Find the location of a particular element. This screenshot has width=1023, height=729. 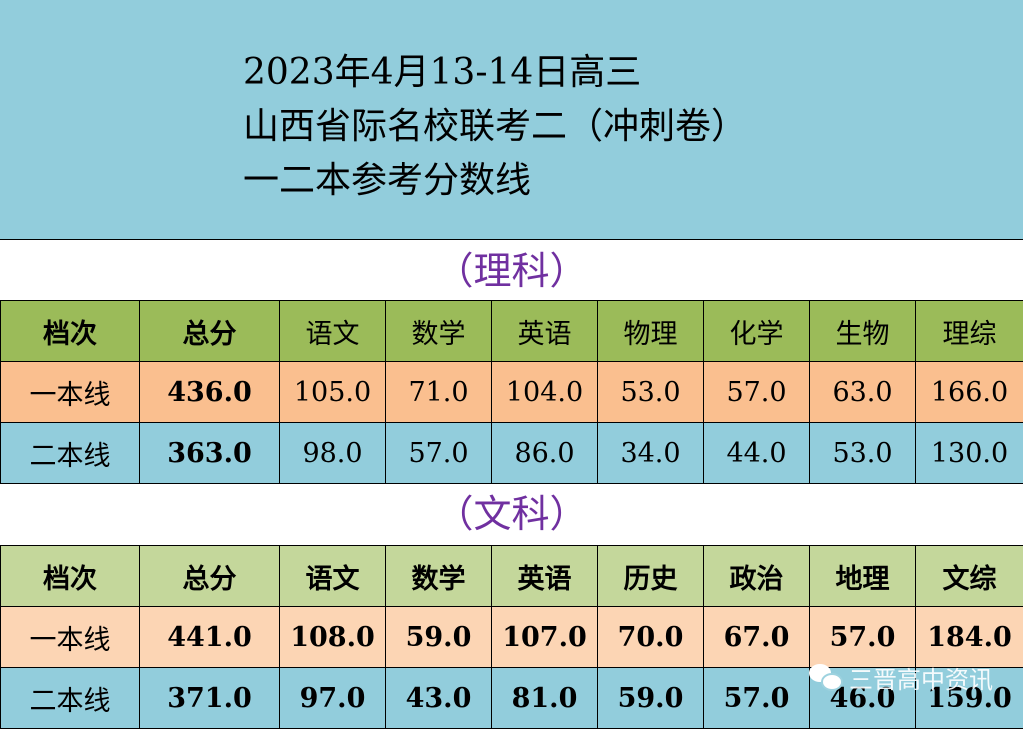

table-cell: 107.0 is located at coordinates (545, 637).